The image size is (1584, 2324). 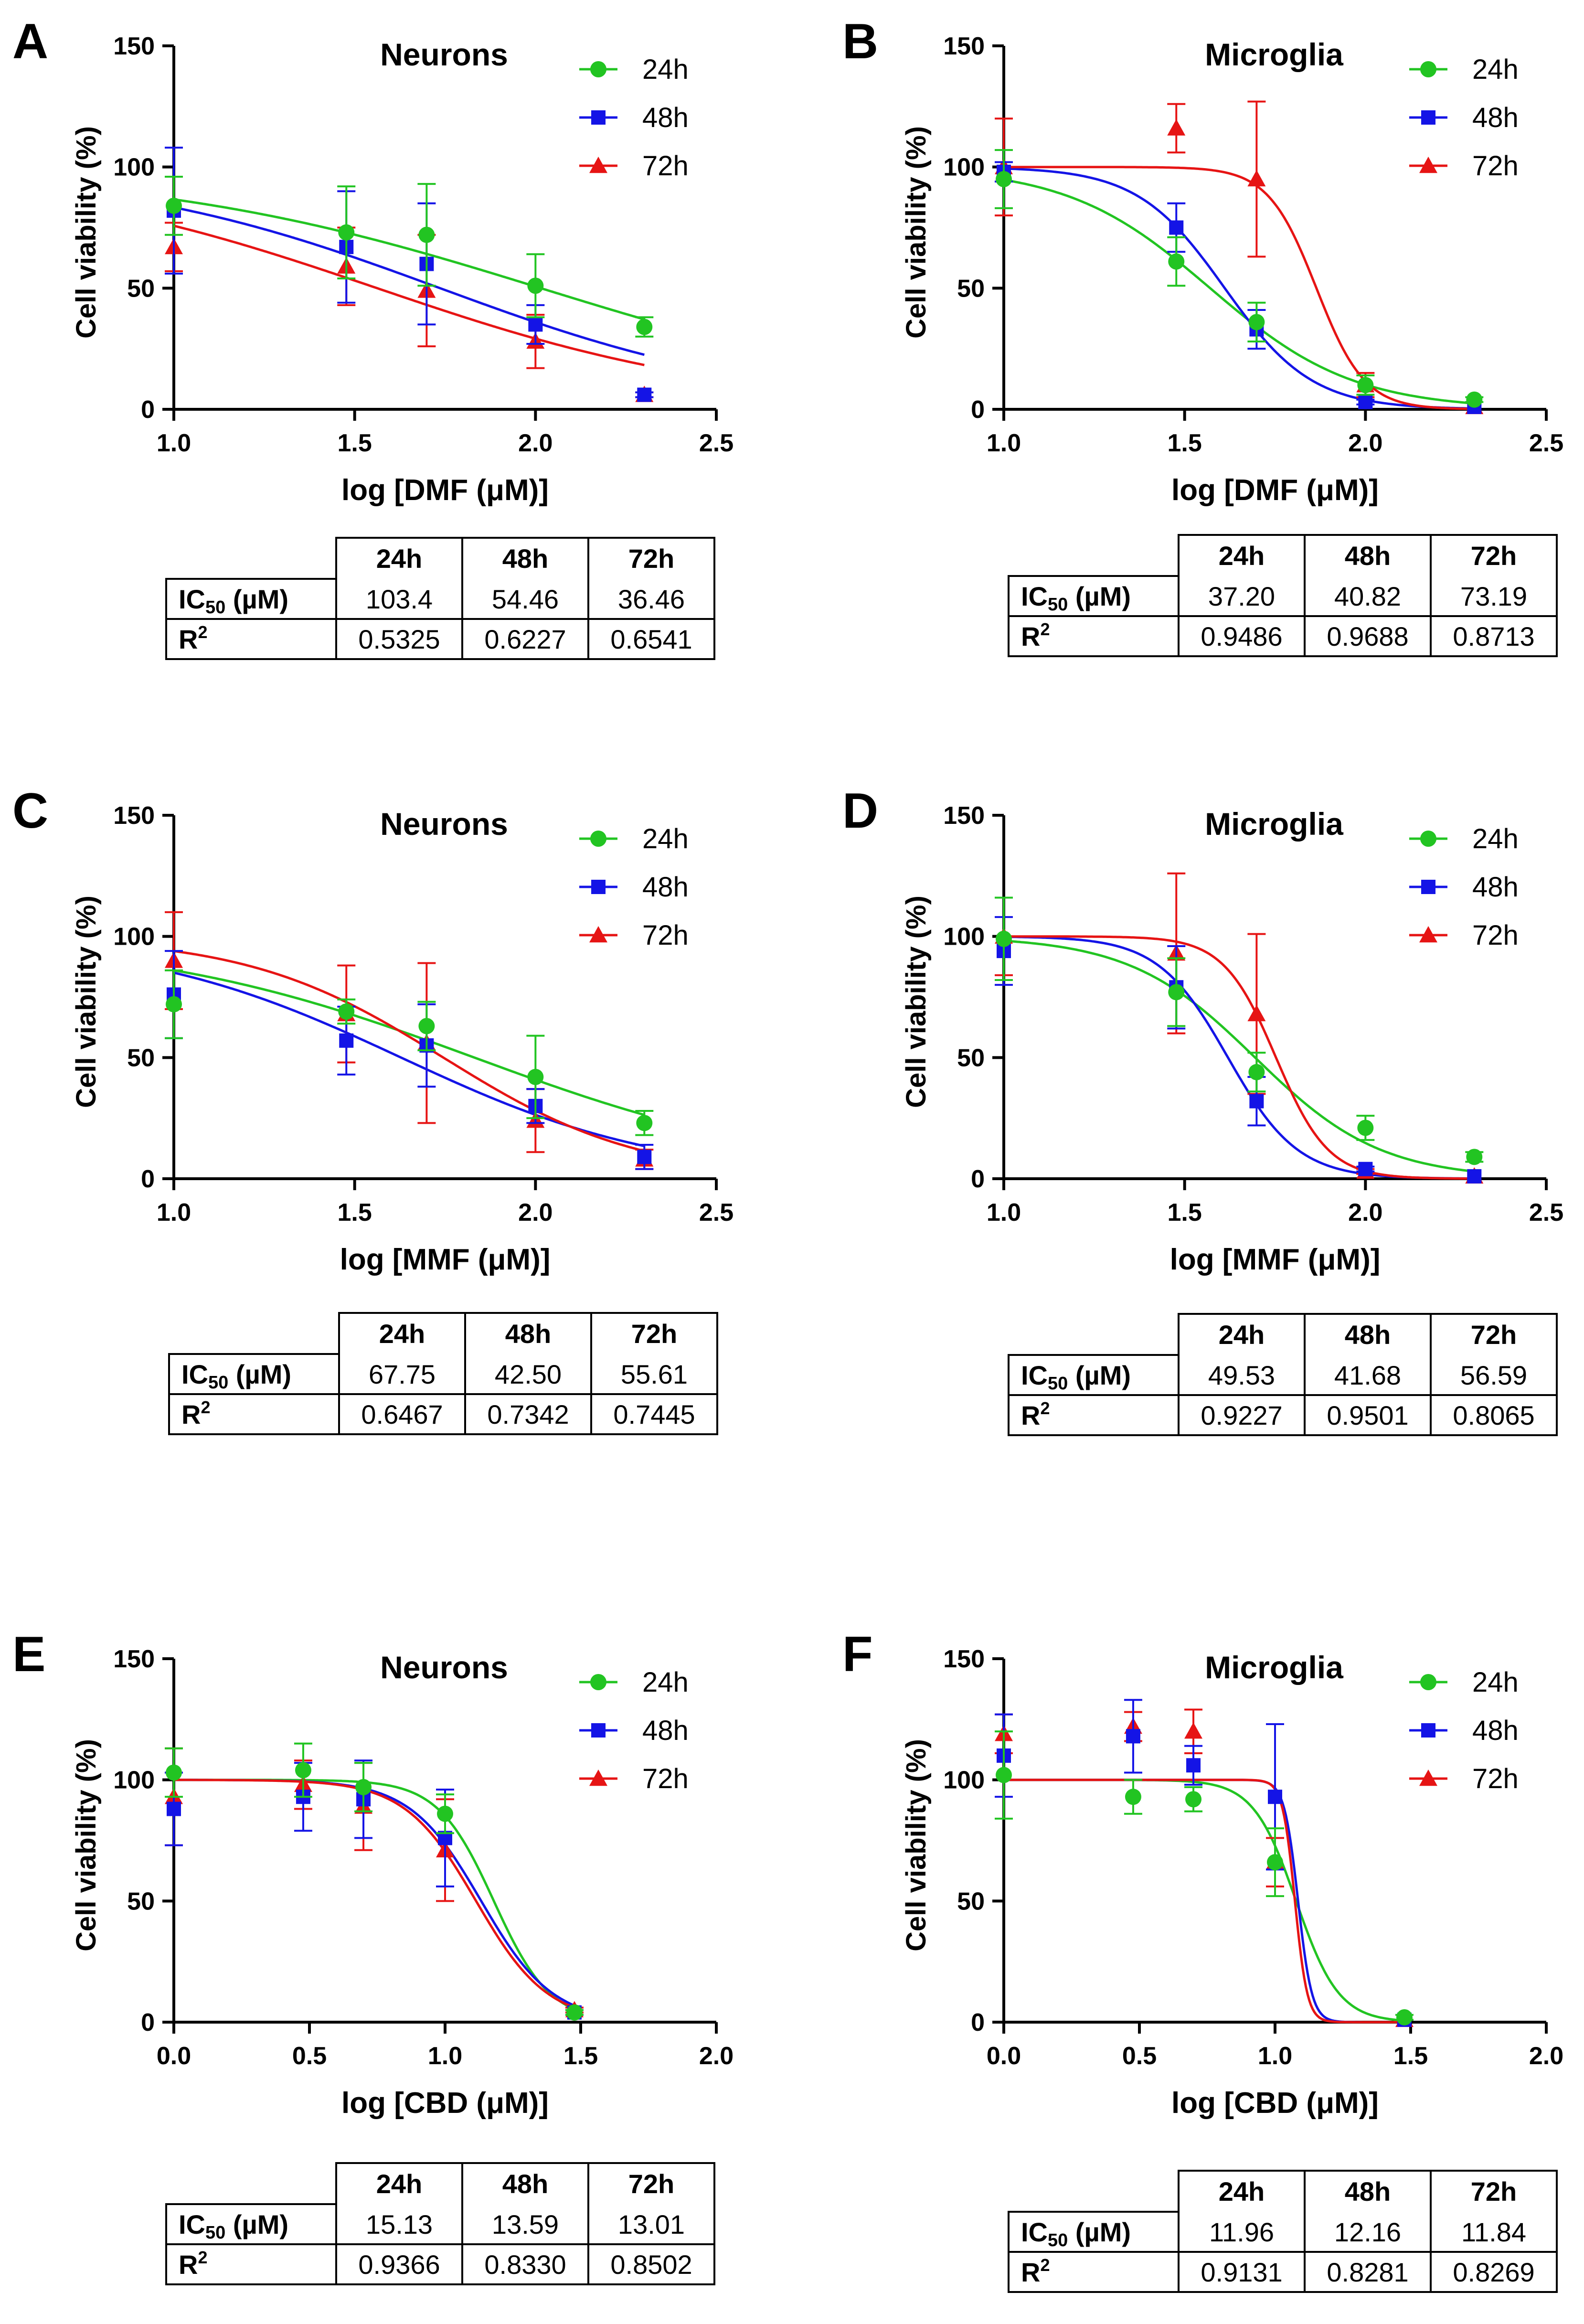 What do you see at coordinates (28, 1654) in the screenshot?
I see `panel-letter: E` at bounding box center [28, 1654].